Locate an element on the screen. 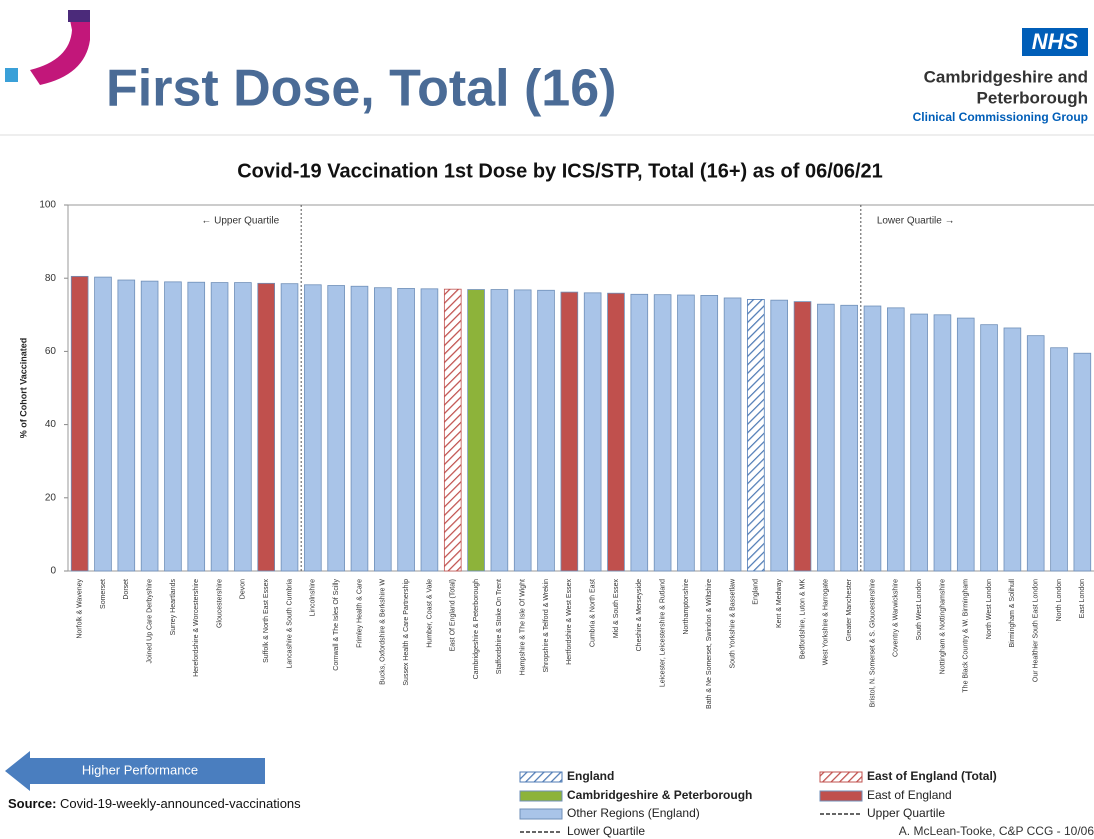 Image resolution: width=1094 pixels, height=839 pixels. logo-top is located at coordinates (79, 16).